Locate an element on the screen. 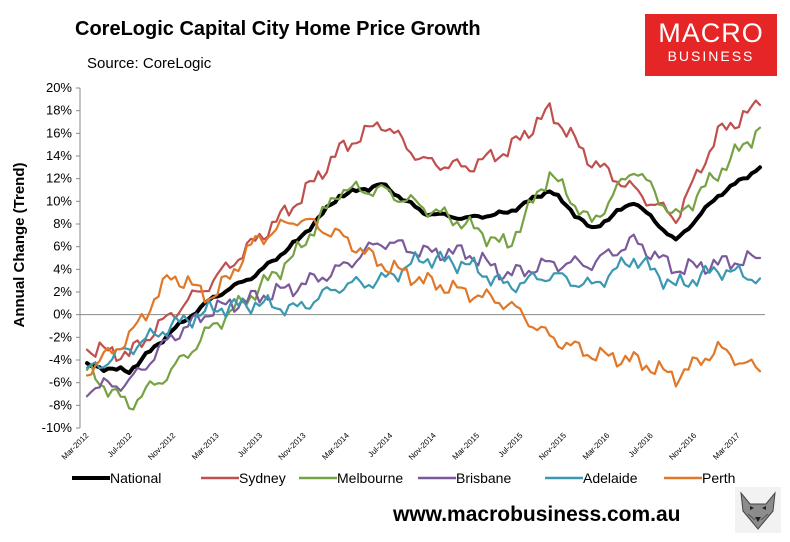  y-axis-label: Annual Change (Trend) is located at coordinates (19, 244).